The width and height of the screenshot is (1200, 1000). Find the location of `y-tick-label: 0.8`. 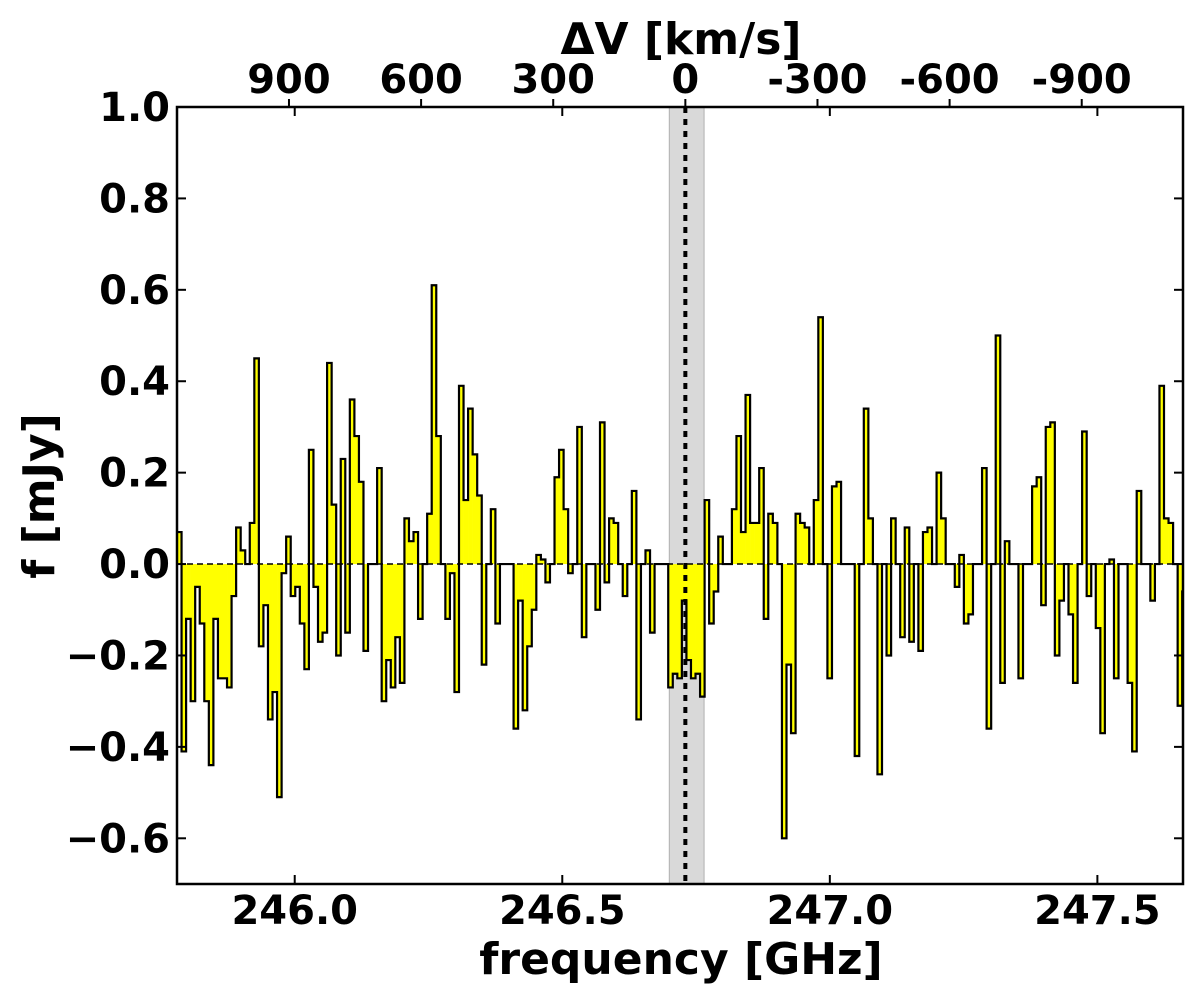

y-tick-label: 0.8 is located at coordinates (134, 199).